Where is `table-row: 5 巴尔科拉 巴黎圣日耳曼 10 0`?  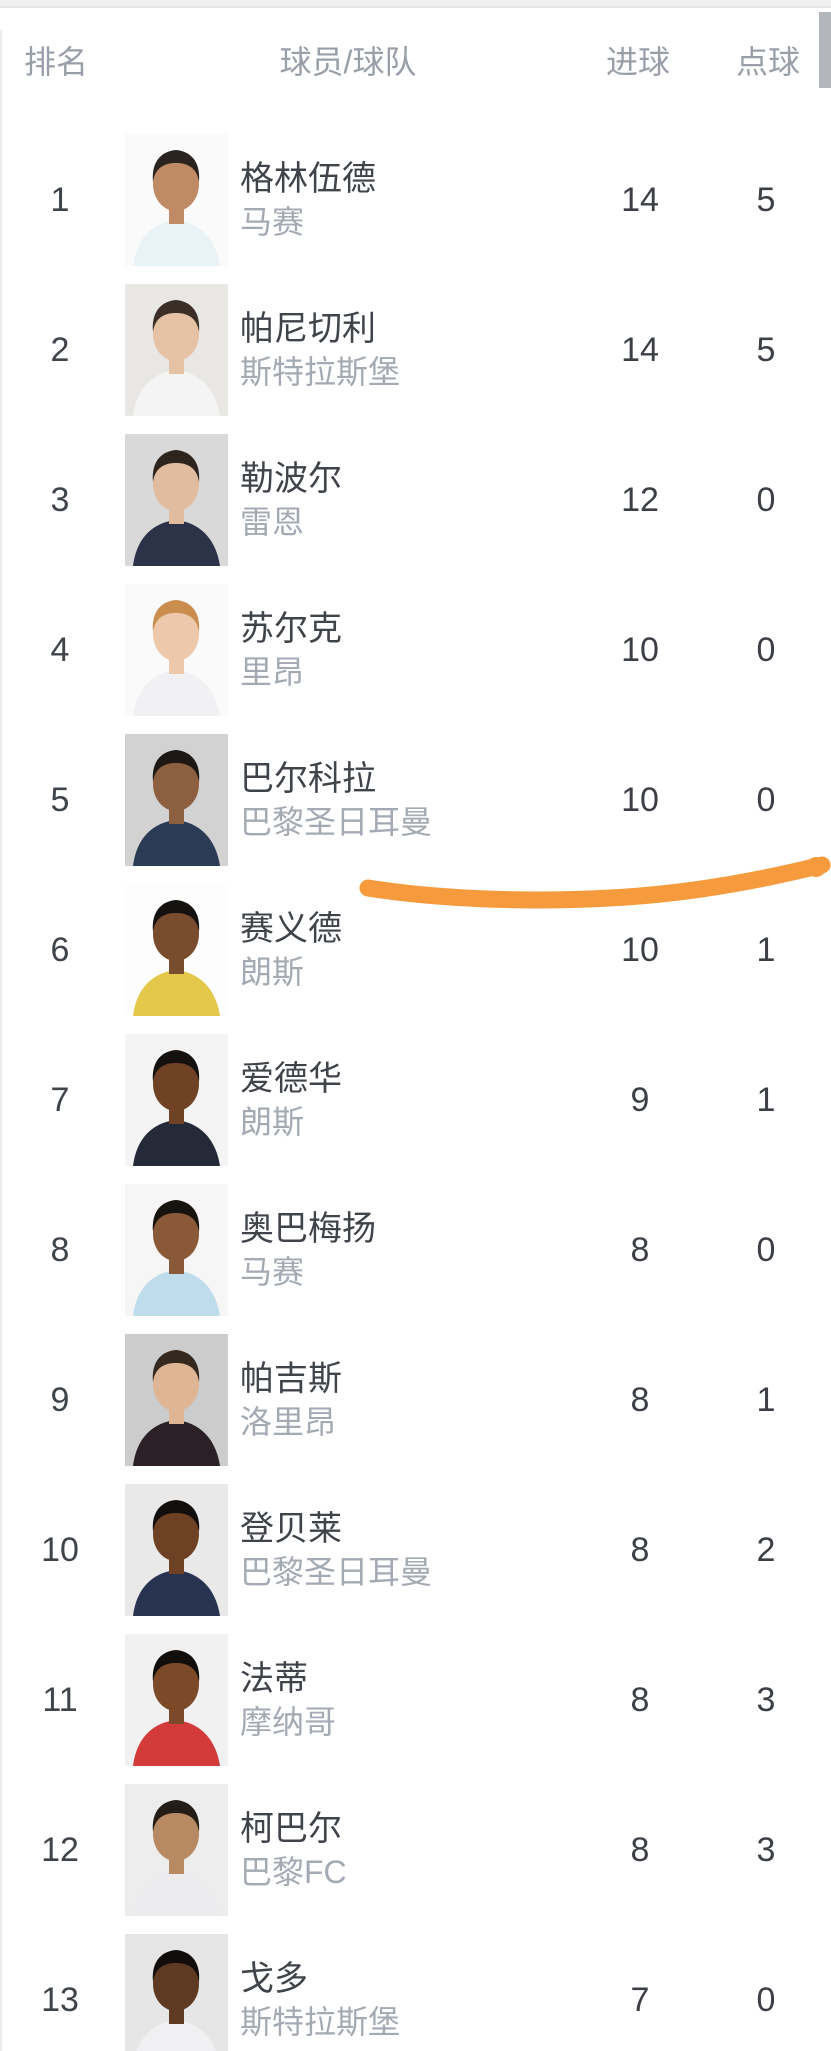
table-row: 5 巴尔科拉 巴黎圣日耳曼 10 0 is located at coordinates (415, 800).